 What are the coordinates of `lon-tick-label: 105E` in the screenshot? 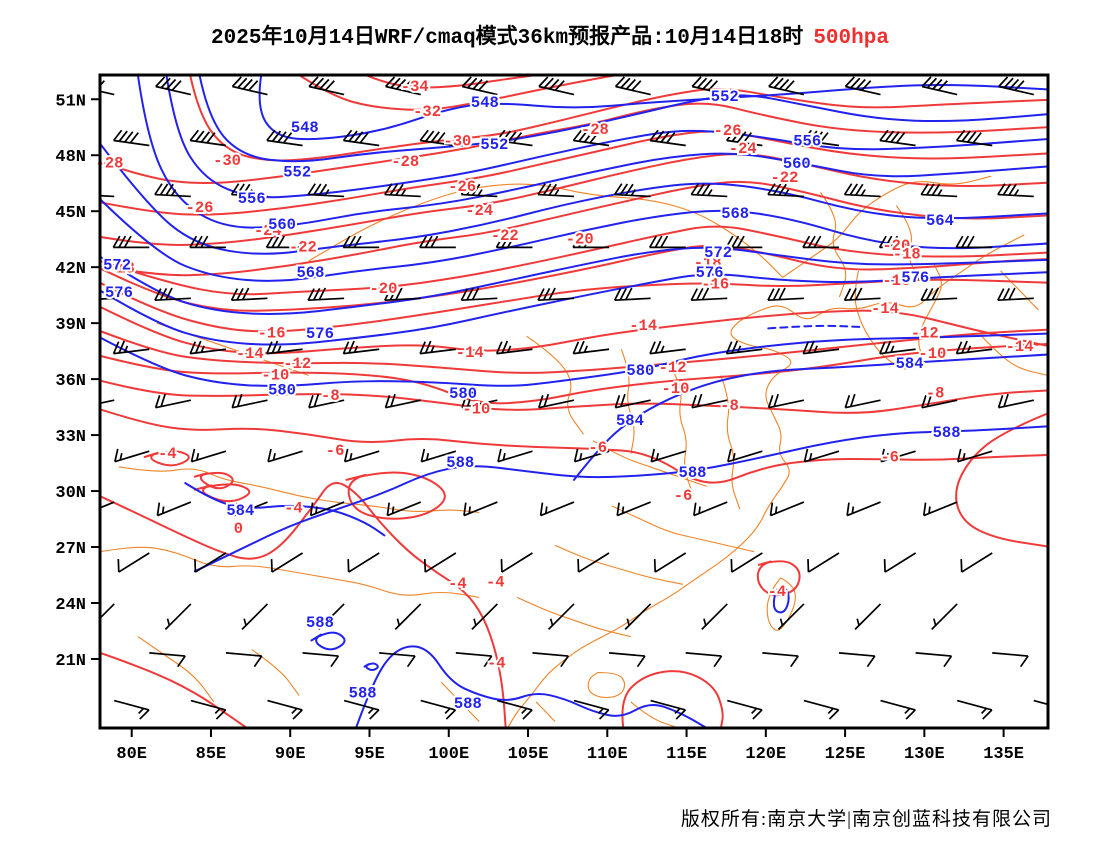 It's located at (528, 754).